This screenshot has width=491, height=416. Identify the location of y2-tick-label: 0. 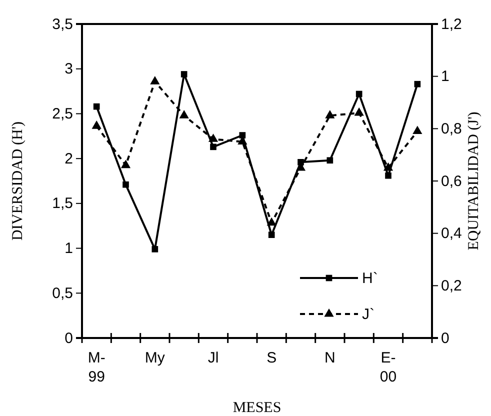
(445, 338).